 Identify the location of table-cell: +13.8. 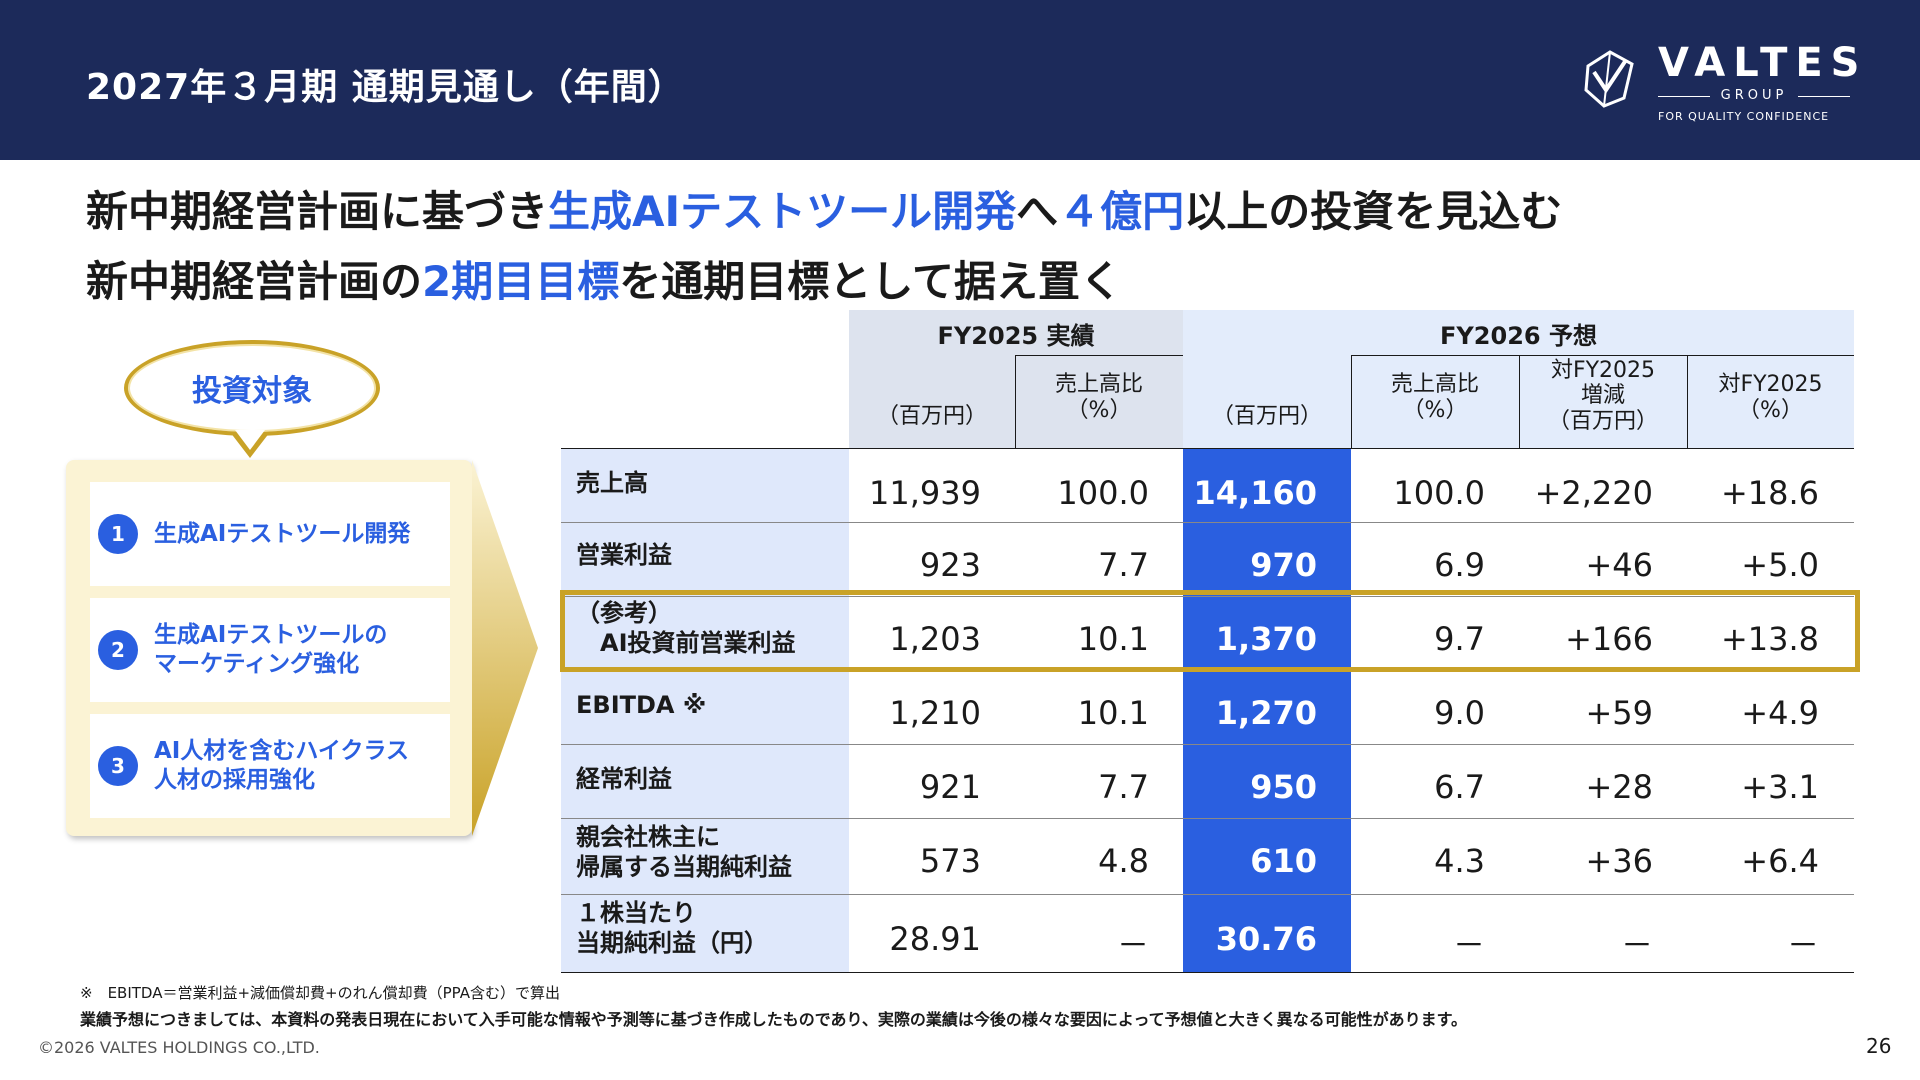
(1769, 639).